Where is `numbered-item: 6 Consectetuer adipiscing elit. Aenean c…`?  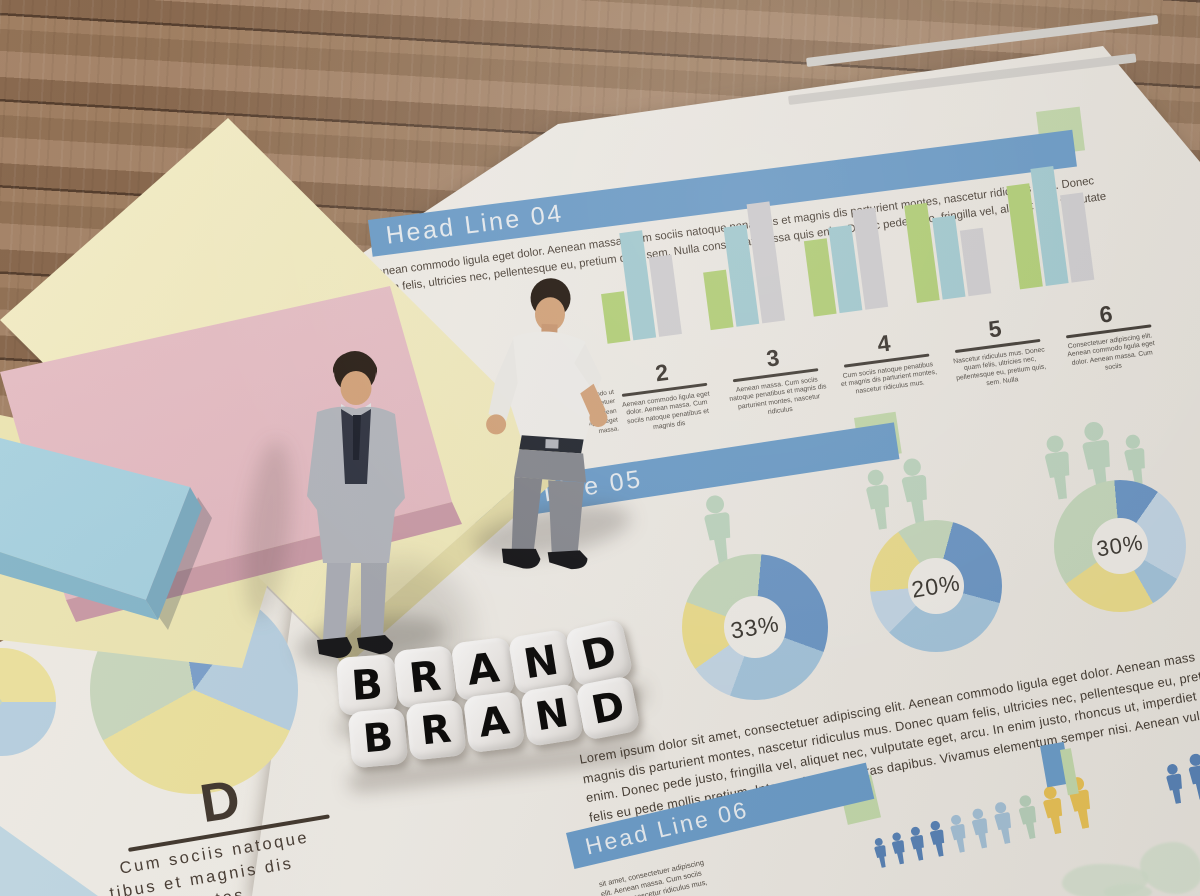 numbered-item: 6 Consectetuer adipiscing elit. Aenean c… is located at coordinates (1109, 337).